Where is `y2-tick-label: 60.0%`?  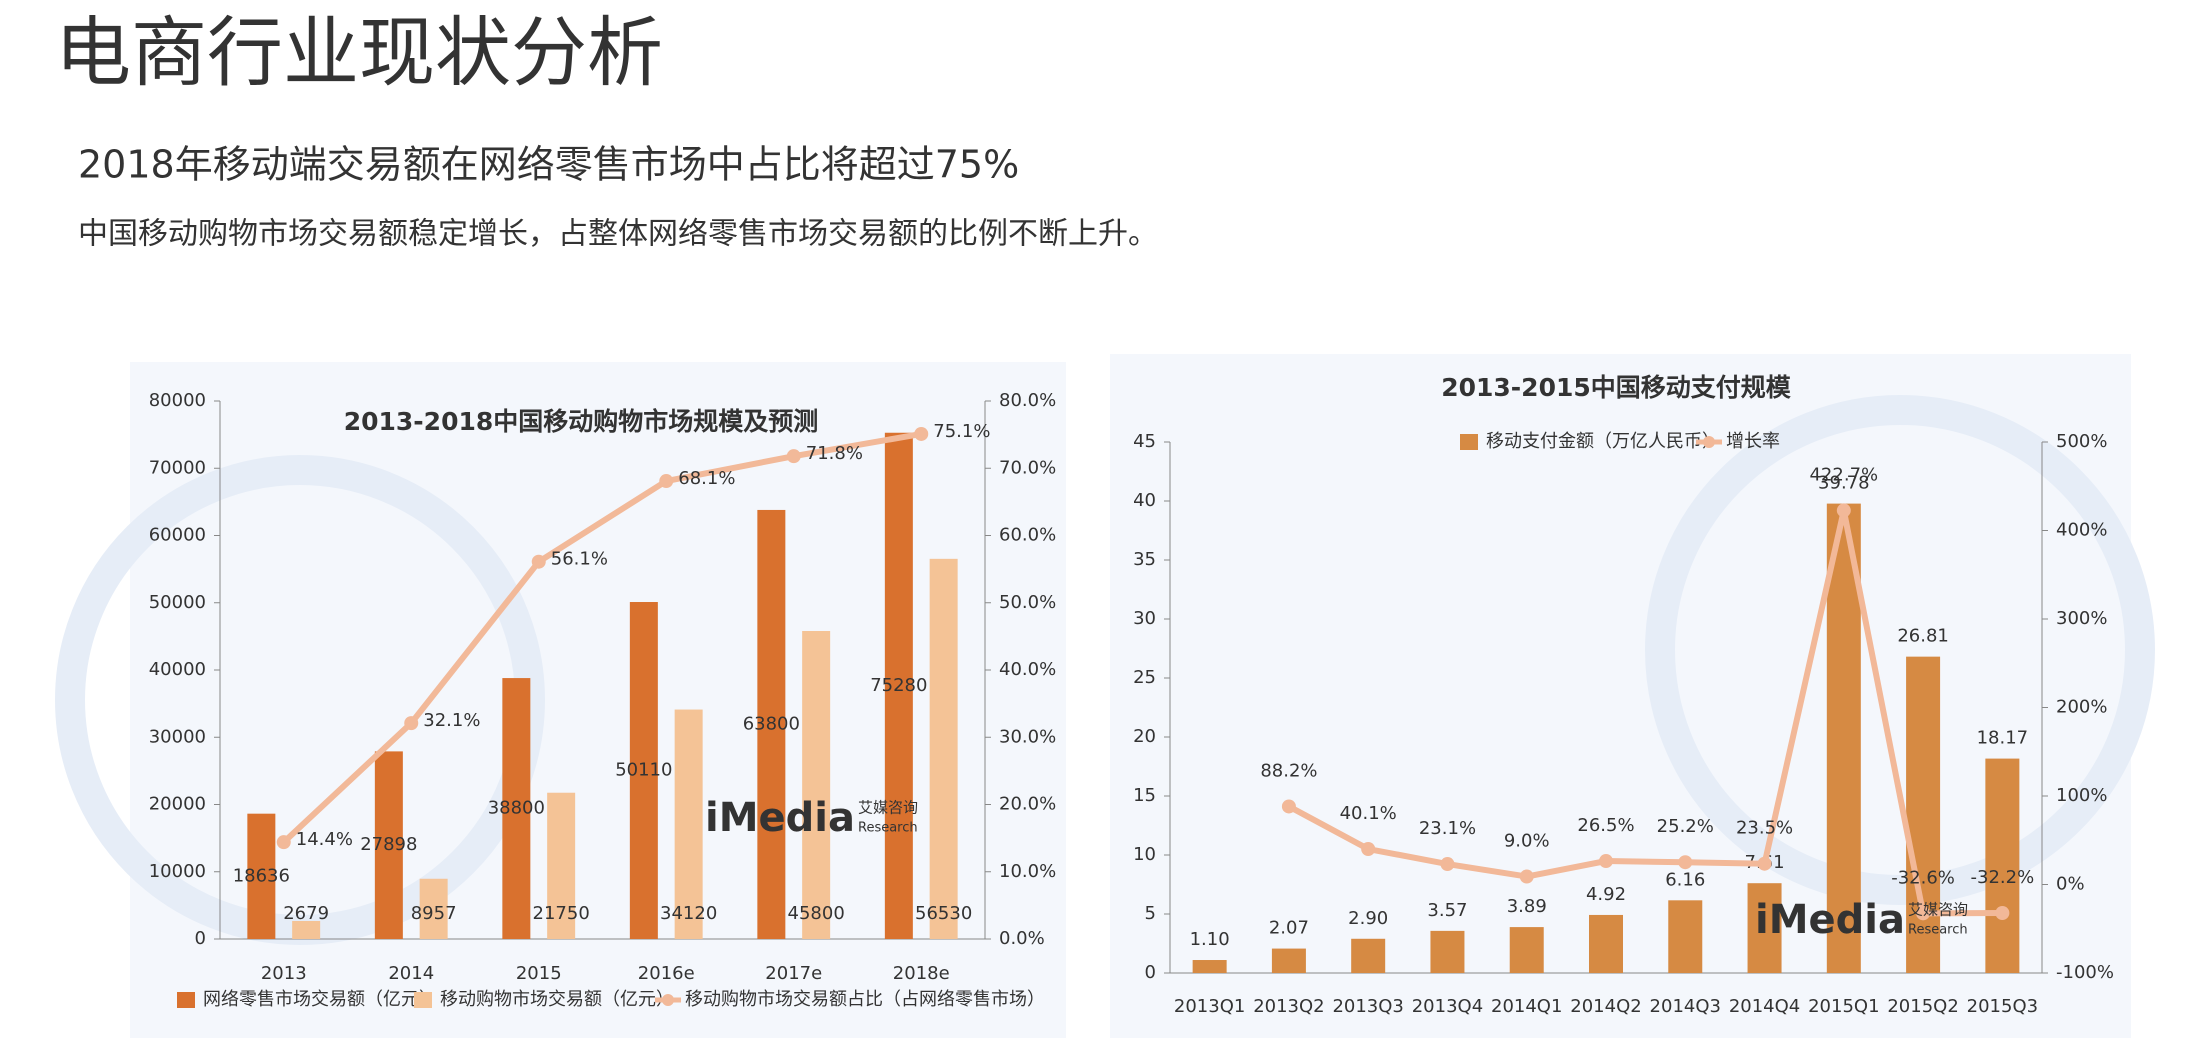
y2-tick-label: 60.0% is located at coordinates (1027, 535).